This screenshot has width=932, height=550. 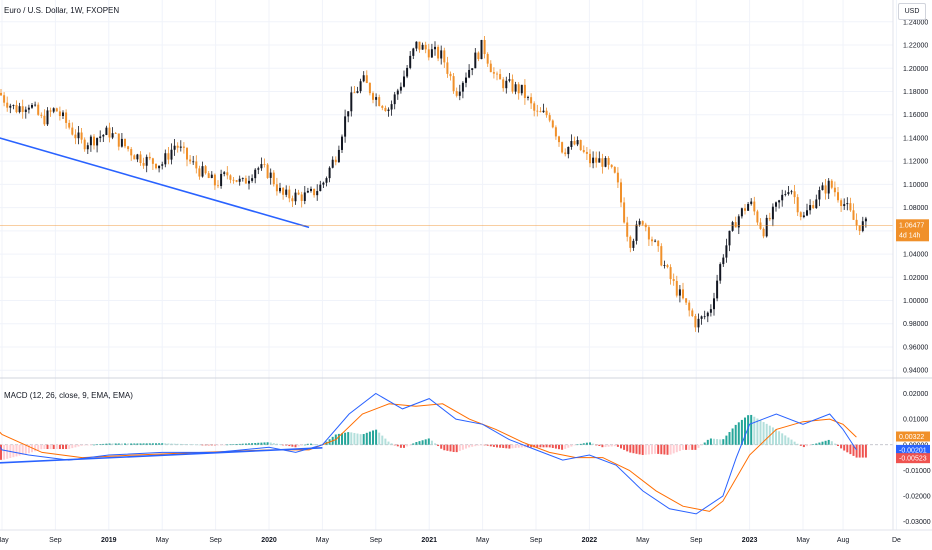 What do you see at coordinates (915, 92) in the screenshot?
I see `price-tick-label: 1.18000` at bounding box center [915, 92].